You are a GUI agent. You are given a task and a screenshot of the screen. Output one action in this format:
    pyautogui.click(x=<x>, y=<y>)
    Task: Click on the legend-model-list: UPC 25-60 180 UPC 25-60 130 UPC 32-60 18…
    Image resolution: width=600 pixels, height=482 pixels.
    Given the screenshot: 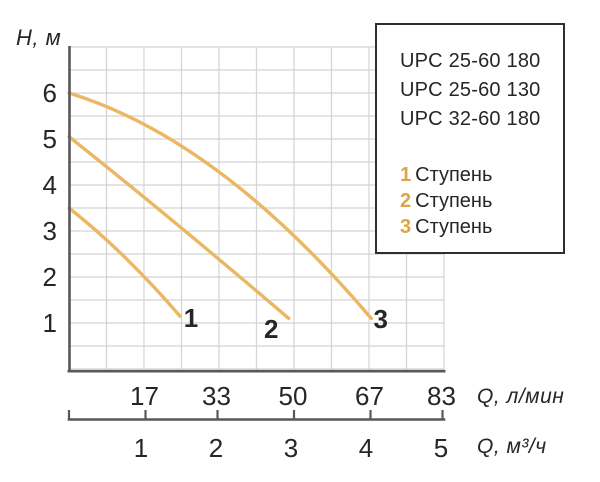 What is the action you would take?
    pyautogui.click(x=481, y=90)
    